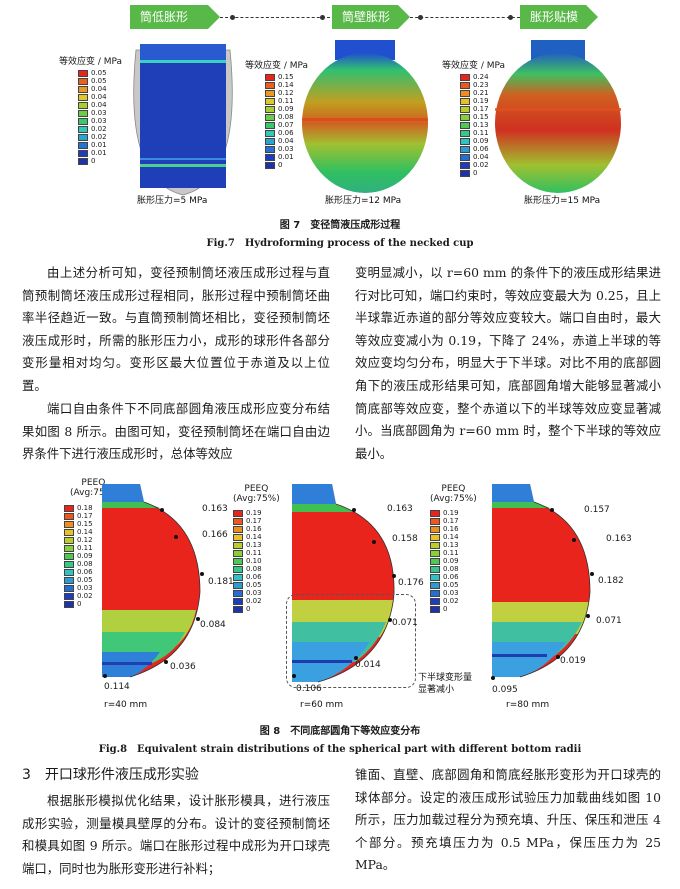 This screenshot has height=889, width=680. What do you see at coordinates (451, 569) in the screenshot?
I see `legend-value: 0.08` at bounding box center [451, 569].